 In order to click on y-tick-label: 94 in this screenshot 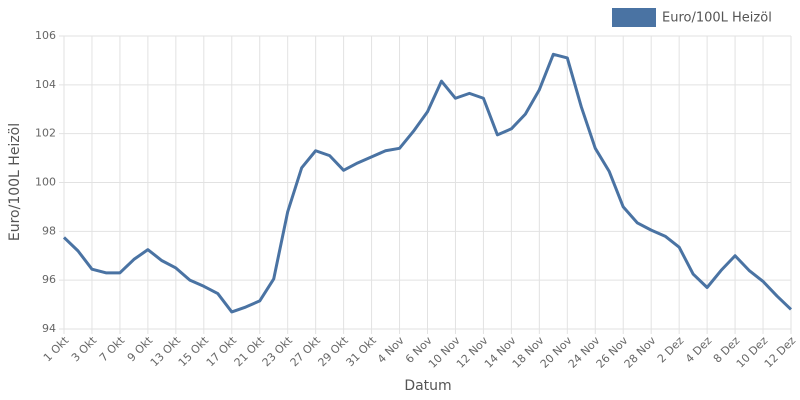, I will do `click(49, 328)`.